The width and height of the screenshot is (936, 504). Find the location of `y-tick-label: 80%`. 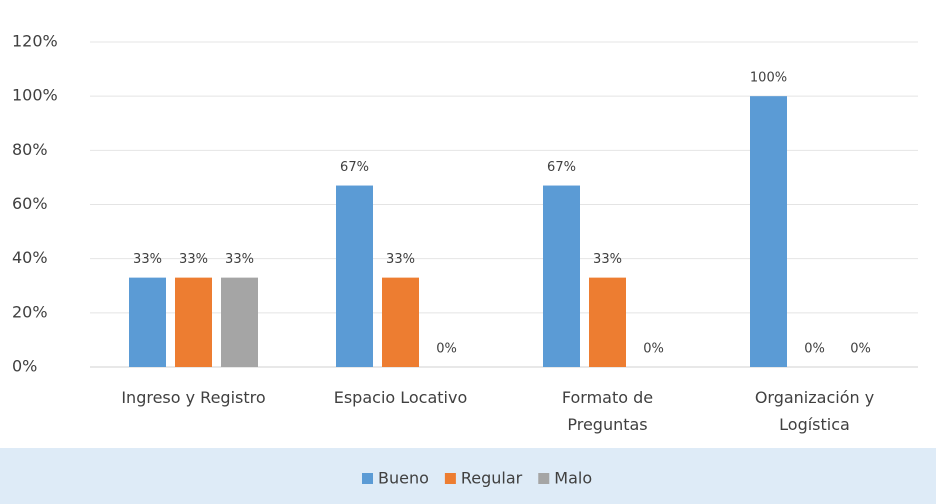

y-tick-label: 80% is located at coordinates (30, 149).